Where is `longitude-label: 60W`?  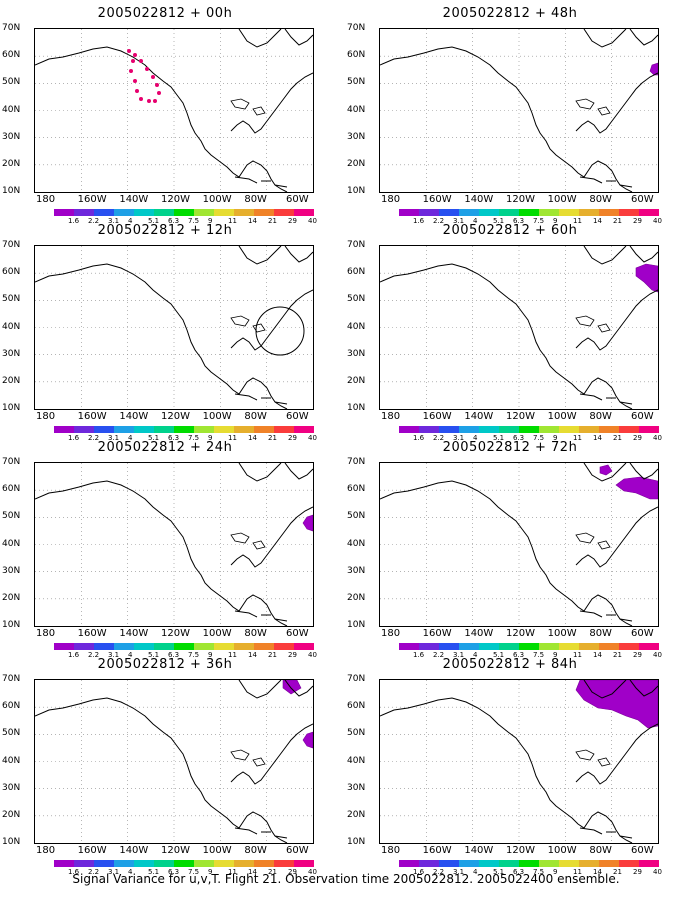
longitude-label: 60W is located at coordinates (297, 416).